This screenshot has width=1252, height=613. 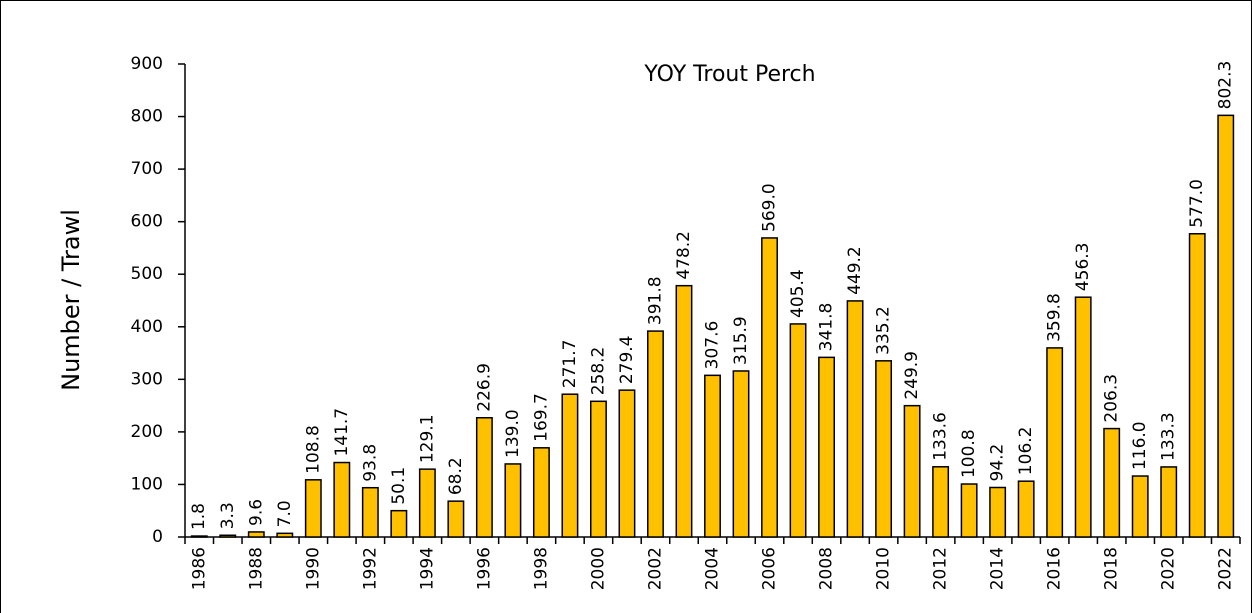 I want to click on x-tick-label: 2018, so click(x=1112, y=568).